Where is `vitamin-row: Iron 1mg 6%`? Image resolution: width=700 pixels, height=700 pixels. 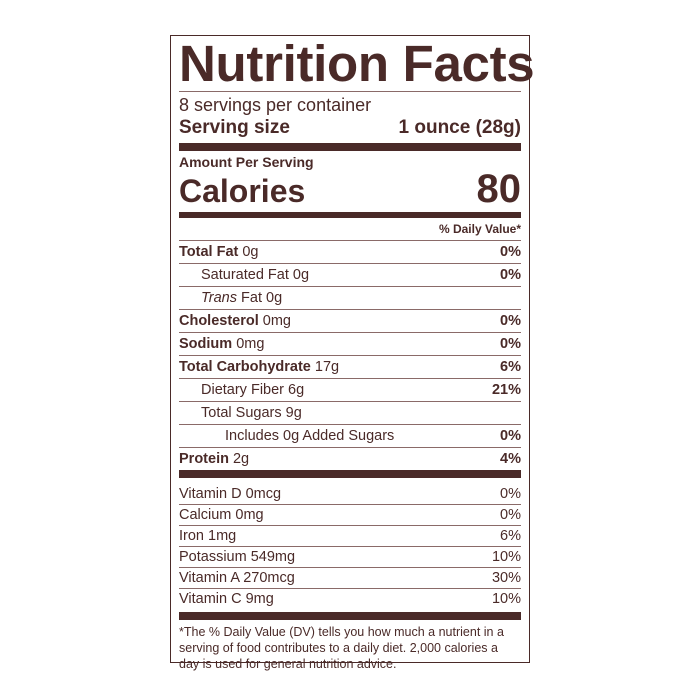 vitamin-row: Iron 1mg 6% is located at coordinates (350, 535).